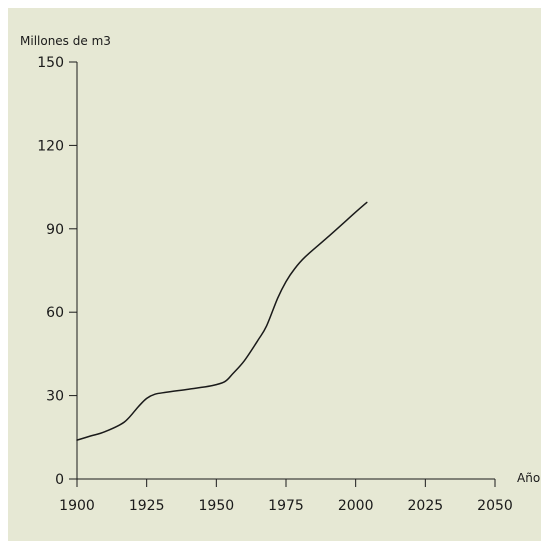  I want to click on x-tick-label: 1975, so click(286, 506).